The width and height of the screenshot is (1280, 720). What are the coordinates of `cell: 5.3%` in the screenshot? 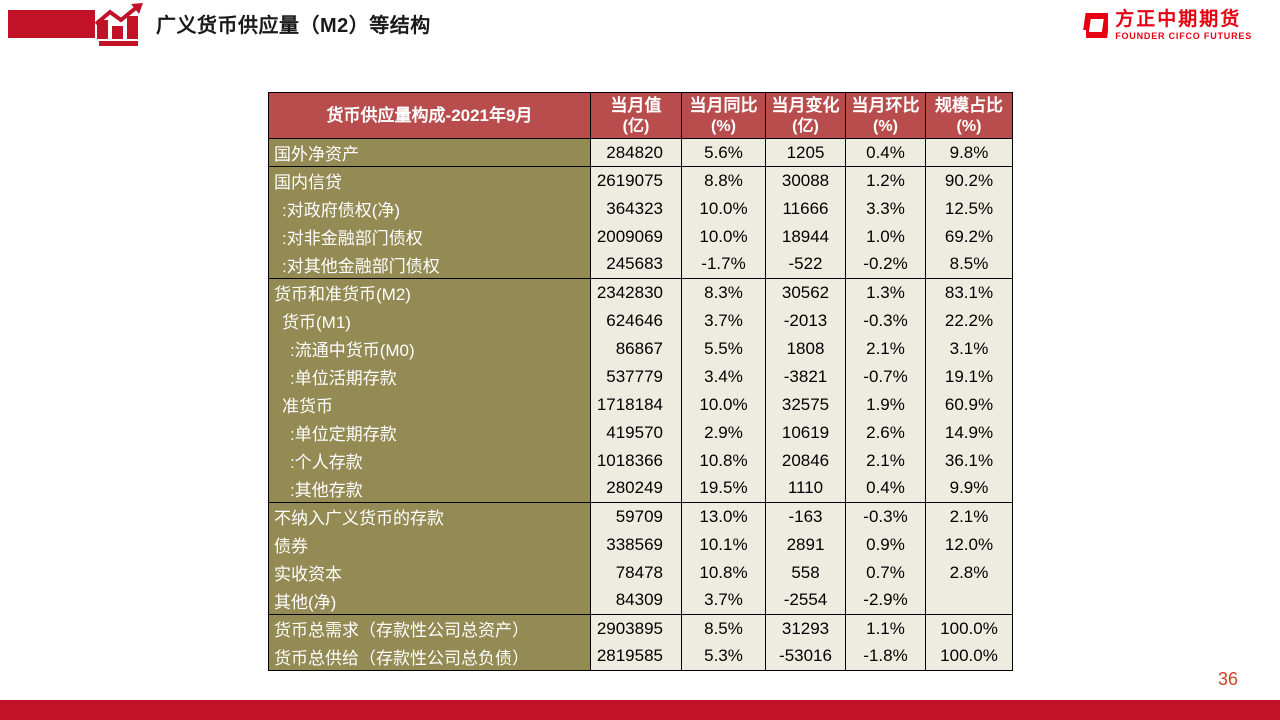 It's located at (723, 656).